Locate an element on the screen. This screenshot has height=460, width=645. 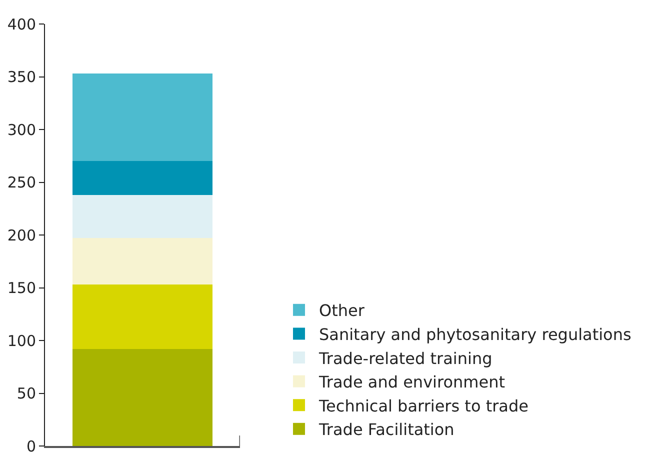
y-tick-label: 50 is located at coordinates (26, 393).